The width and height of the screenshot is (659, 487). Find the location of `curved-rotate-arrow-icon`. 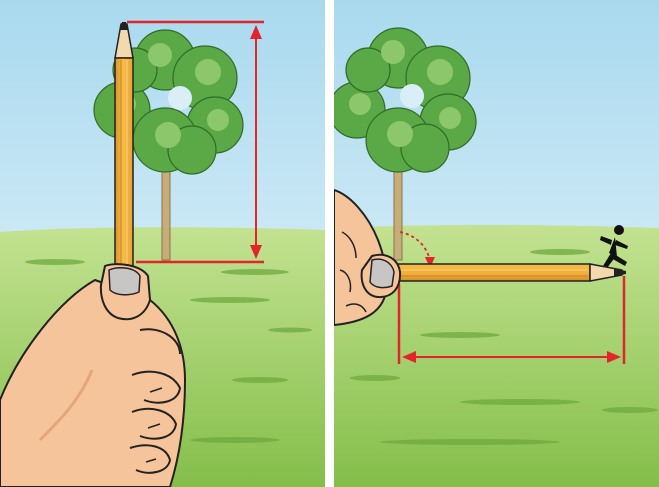

curved-rotate-arrow-icon is located at coordinates (417, 249).